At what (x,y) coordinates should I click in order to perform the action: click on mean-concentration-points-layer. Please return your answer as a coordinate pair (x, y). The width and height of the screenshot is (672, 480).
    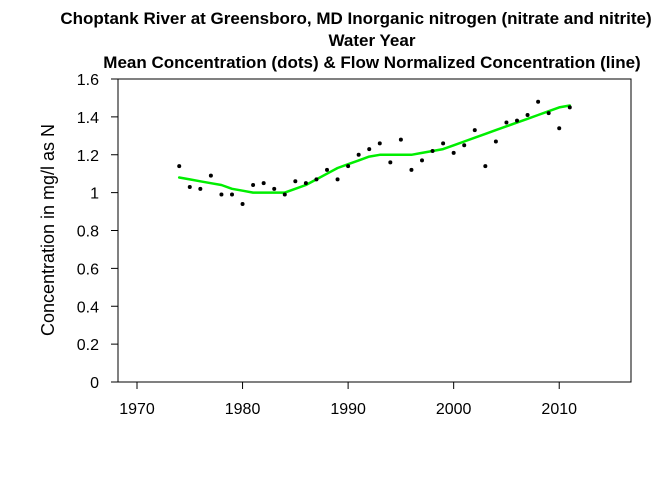
    Looking at the image, I should click on (374, 152).